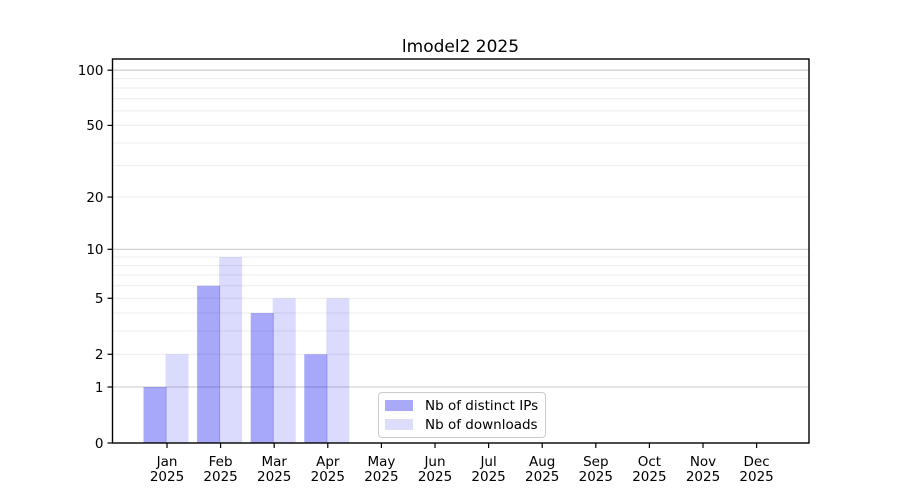 This screenshot has width=900, height=500. Describe the element at coordinates (649, 462) in the screenshot. I see `x-tick-label-month: Oct` at that location.